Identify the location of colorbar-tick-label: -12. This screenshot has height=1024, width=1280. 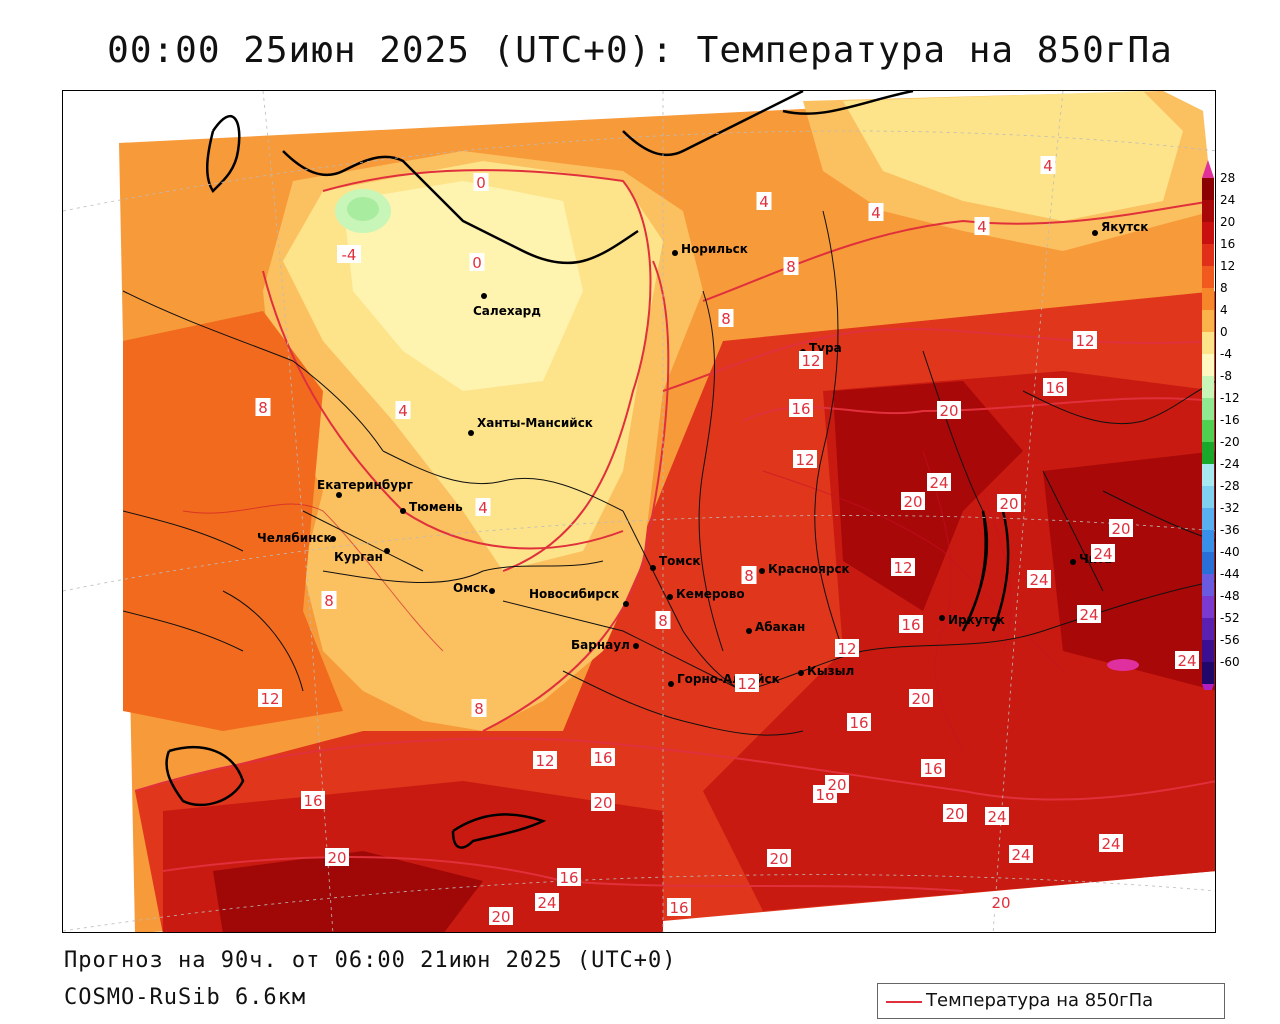
(1230, 398).